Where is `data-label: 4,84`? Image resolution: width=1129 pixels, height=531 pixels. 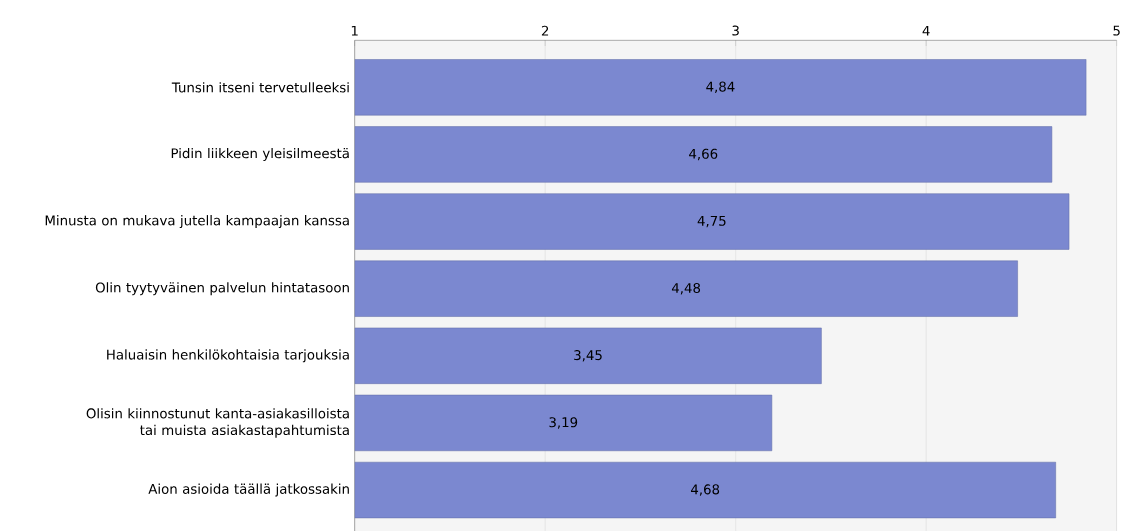 data-label: 4,84 is located at coordinates (720, 87).